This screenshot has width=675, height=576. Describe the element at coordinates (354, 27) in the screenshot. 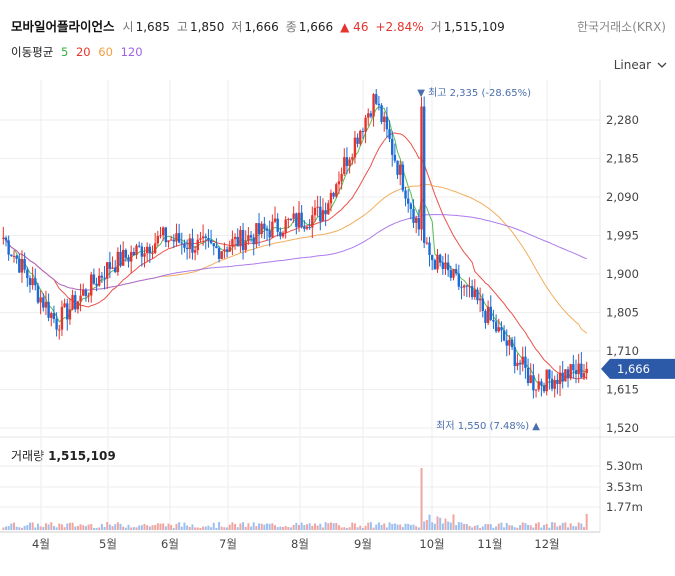

I see `change-value: ▲ 46` at that location.